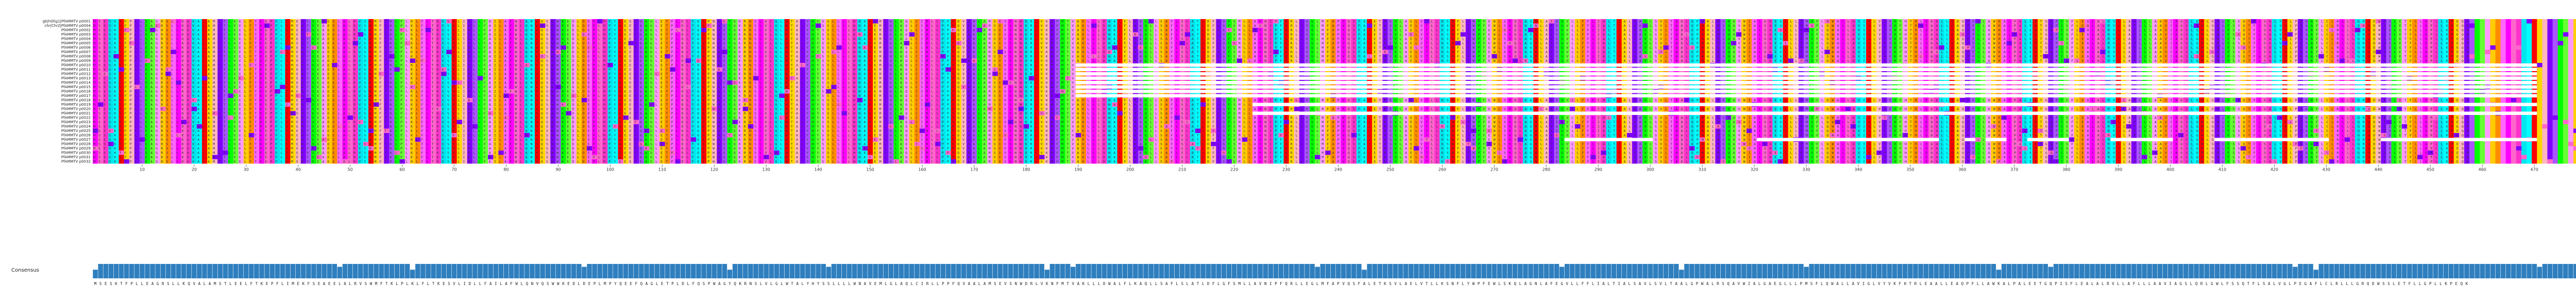 This screenshot has width=2576, height=300. I want to click on sequence-label: PfAMMTV p0032, so click(76, 162).